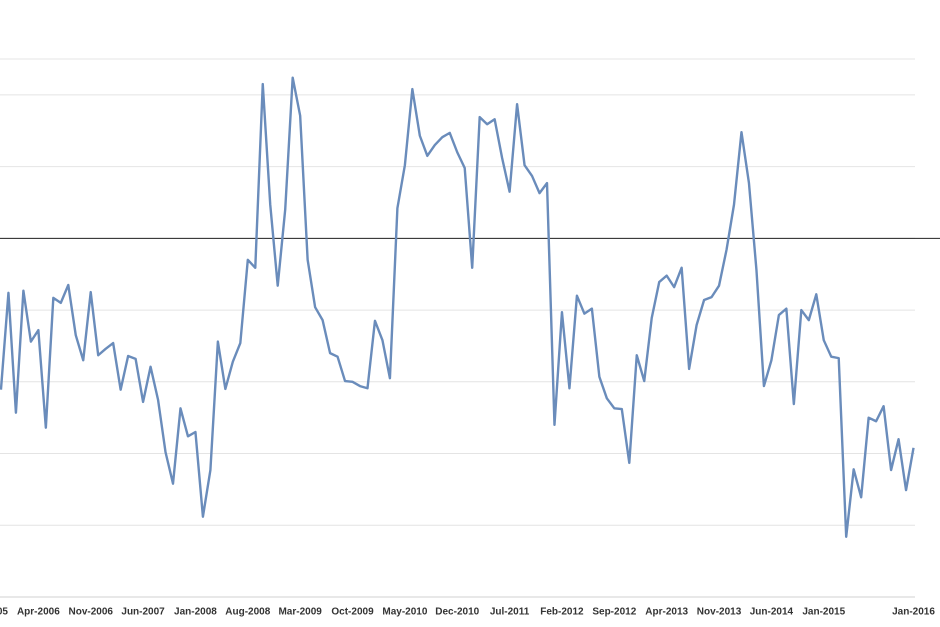 The image size is (940, 627). Describe the element at coordinates (719, 612) in the screenshot. I see `x-tick-label: Nov-2013` at that location.